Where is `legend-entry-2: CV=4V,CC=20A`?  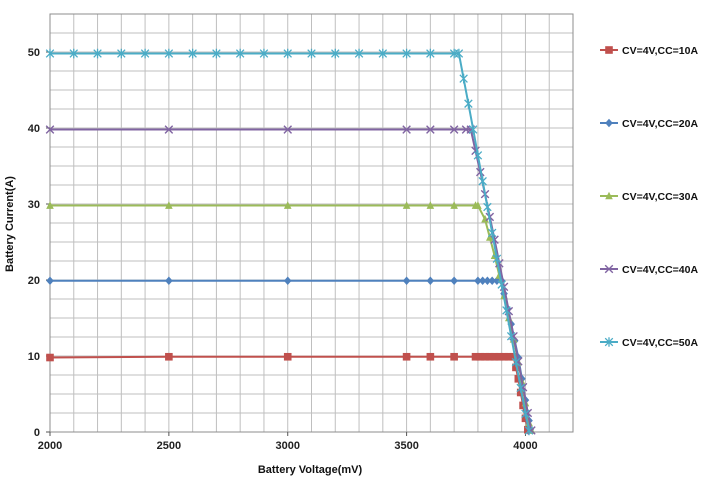
legend-entry-2: CV=4V,CC=20A is located at coordinates (649, 124).